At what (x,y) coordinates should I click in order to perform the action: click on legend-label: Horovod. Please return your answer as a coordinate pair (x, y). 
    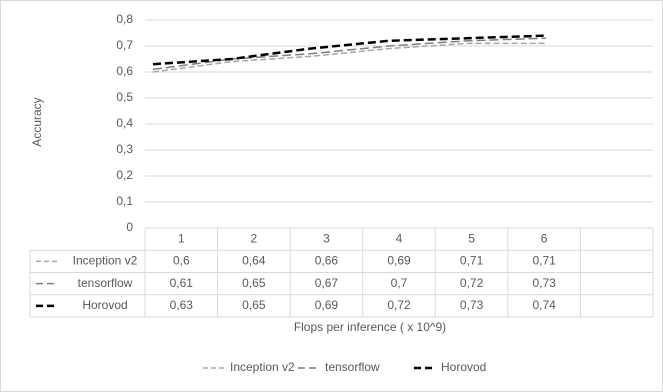
    Looking at the image, I should click on (463, 367).